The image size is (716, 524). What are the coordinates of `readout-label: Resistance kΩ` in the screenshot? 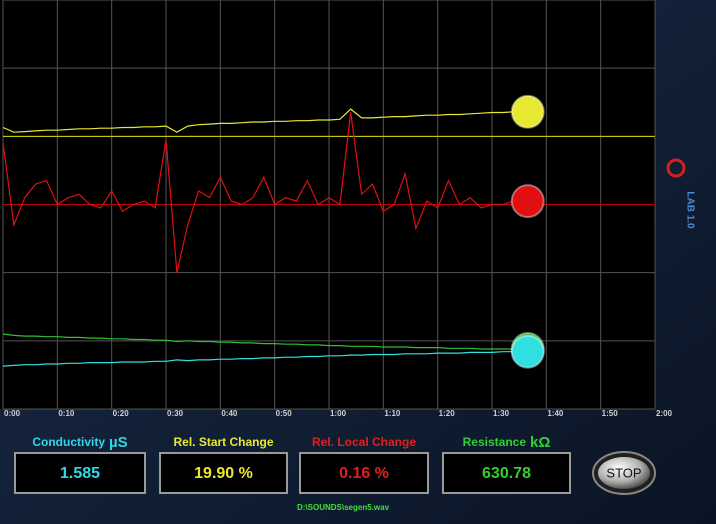 It's located at (507, 442).